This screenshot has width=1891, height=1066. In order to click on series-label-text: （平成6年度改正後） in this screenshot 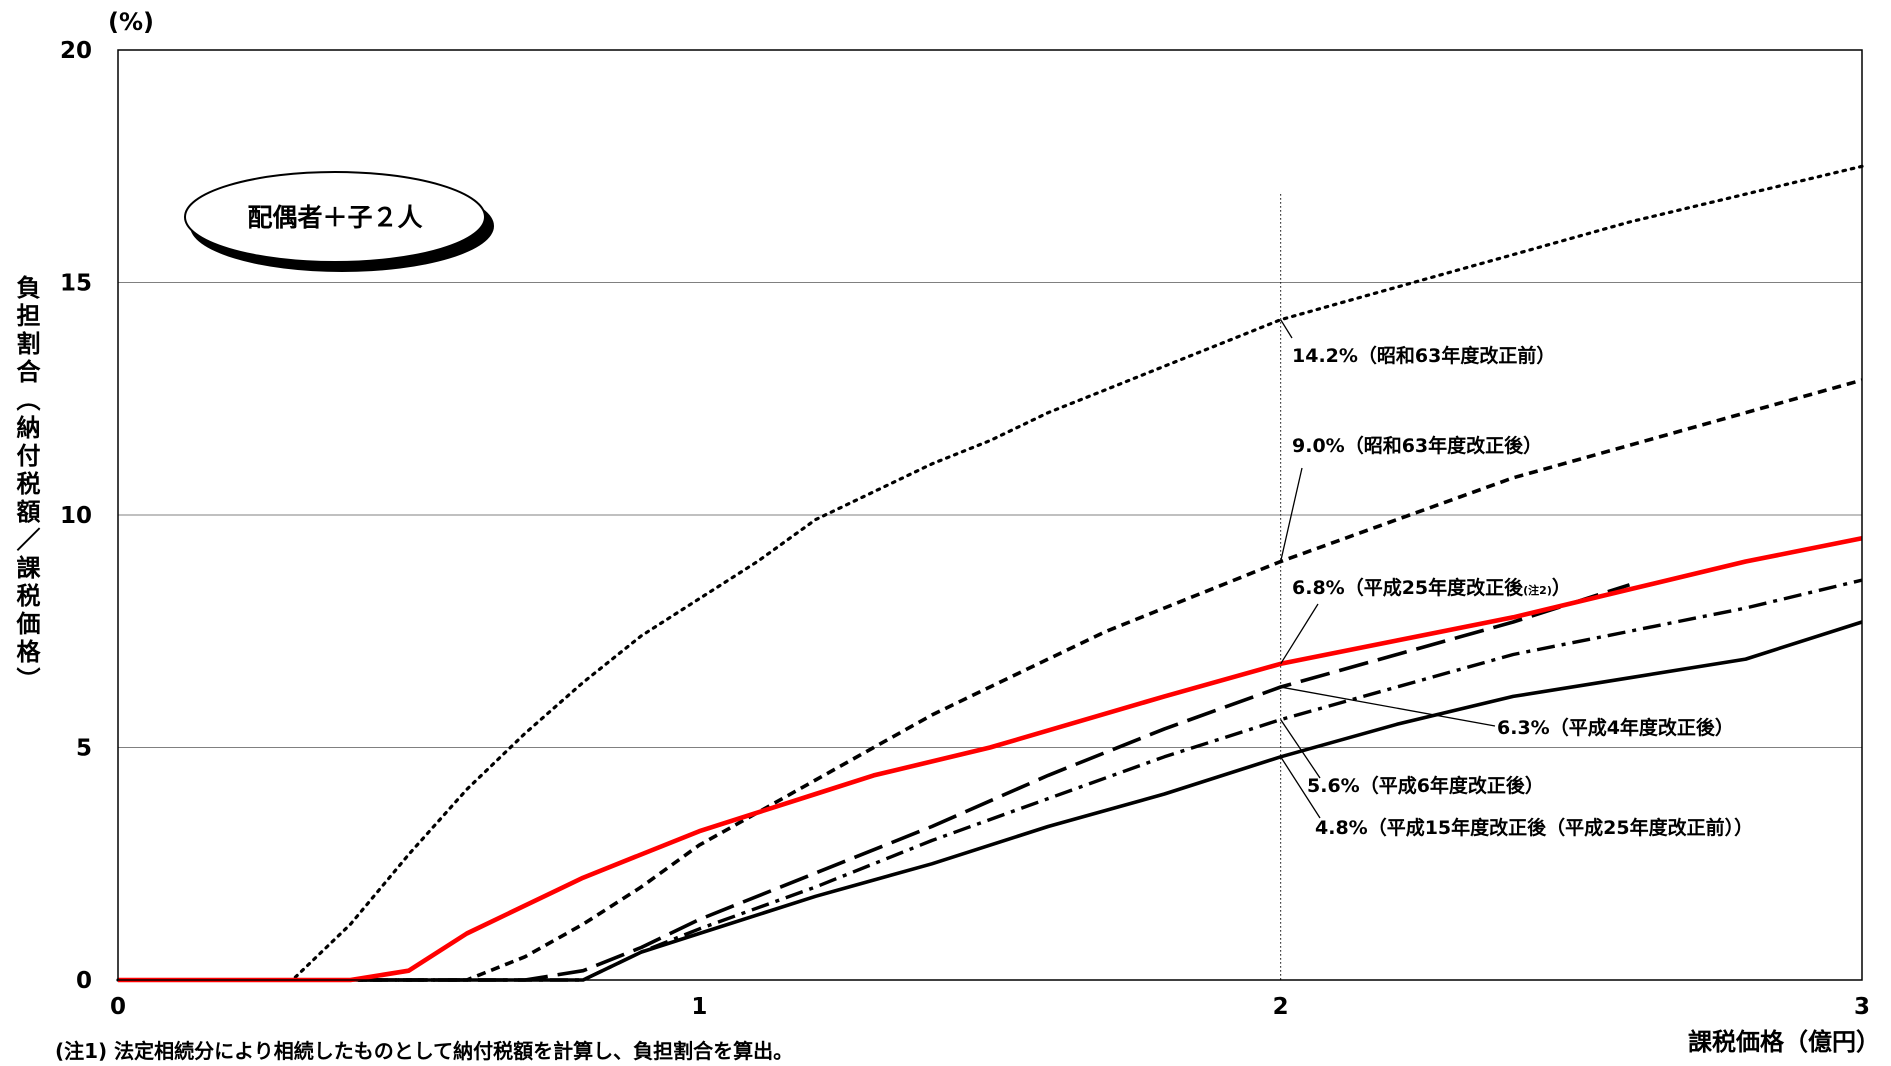, I will do `click(1452, 785)`.